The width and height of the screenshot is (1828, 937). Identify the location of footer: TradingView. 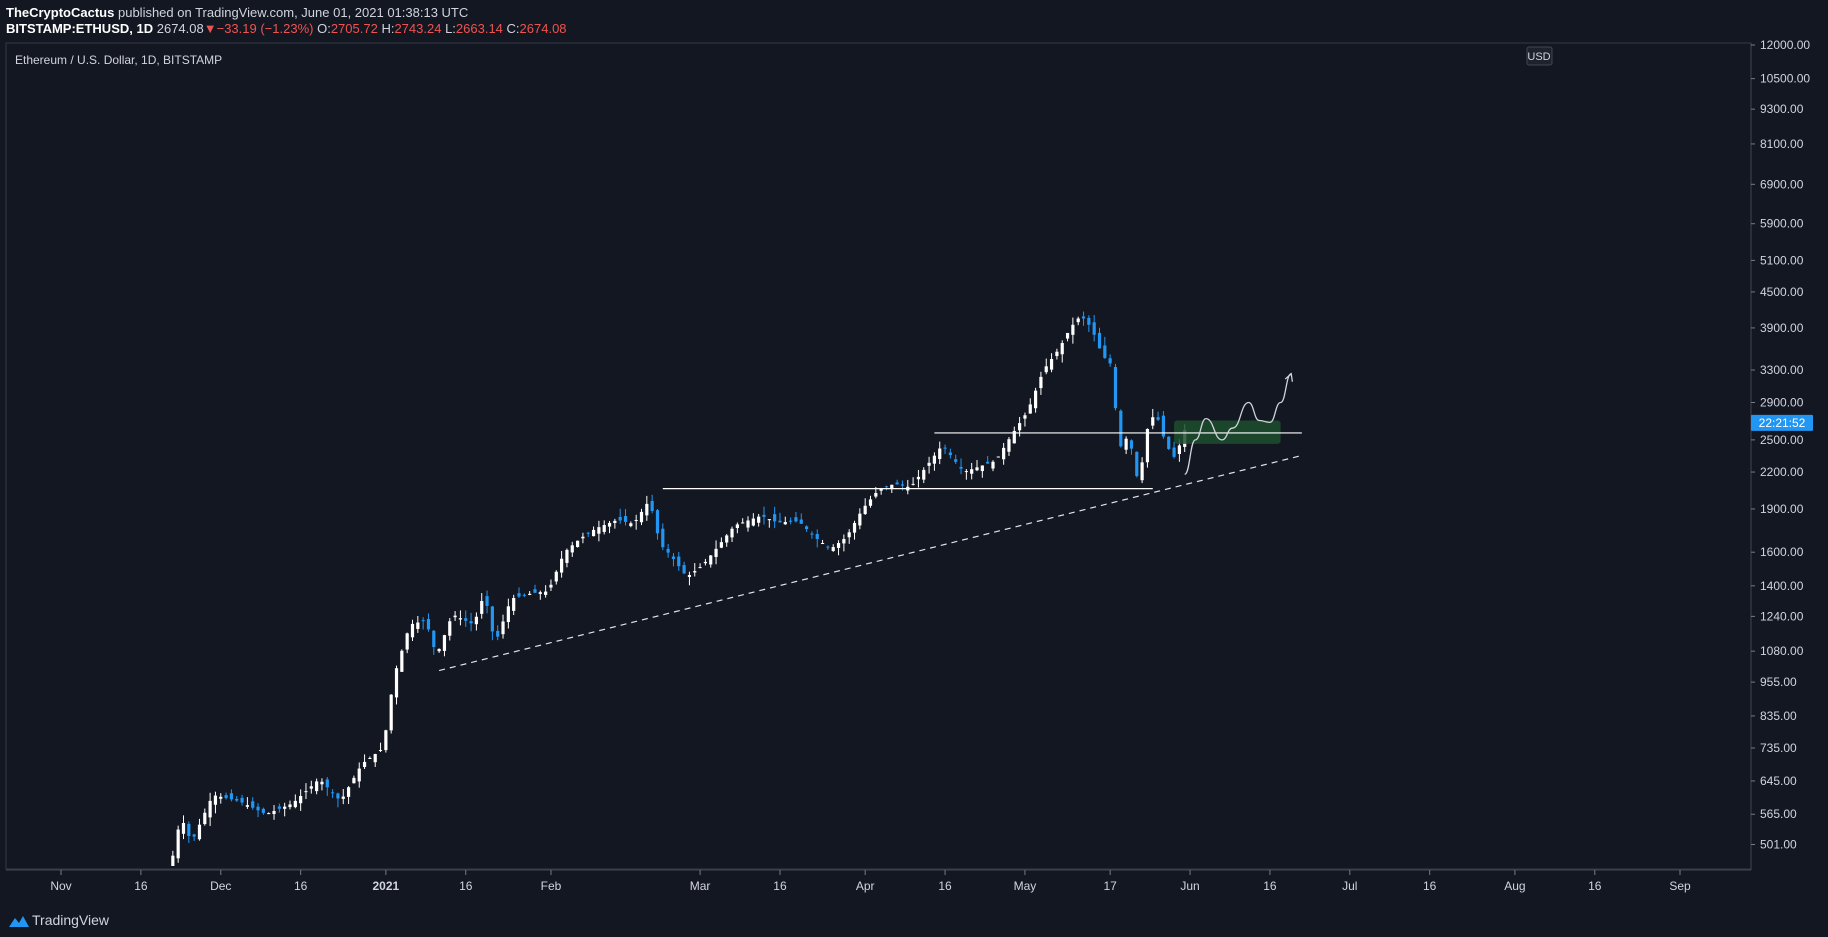
(914, 920).